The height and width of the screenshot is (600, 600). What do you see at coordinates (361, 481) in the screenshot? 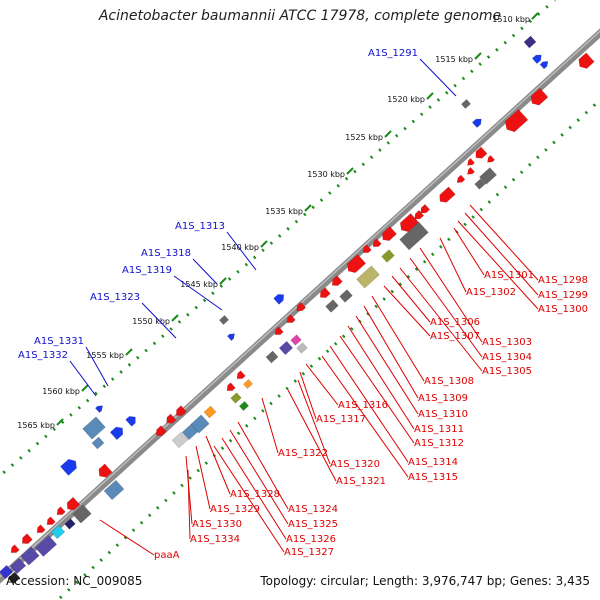
I see `reverse-gene-label: A1S_1321` at bounding box center [361, 481].